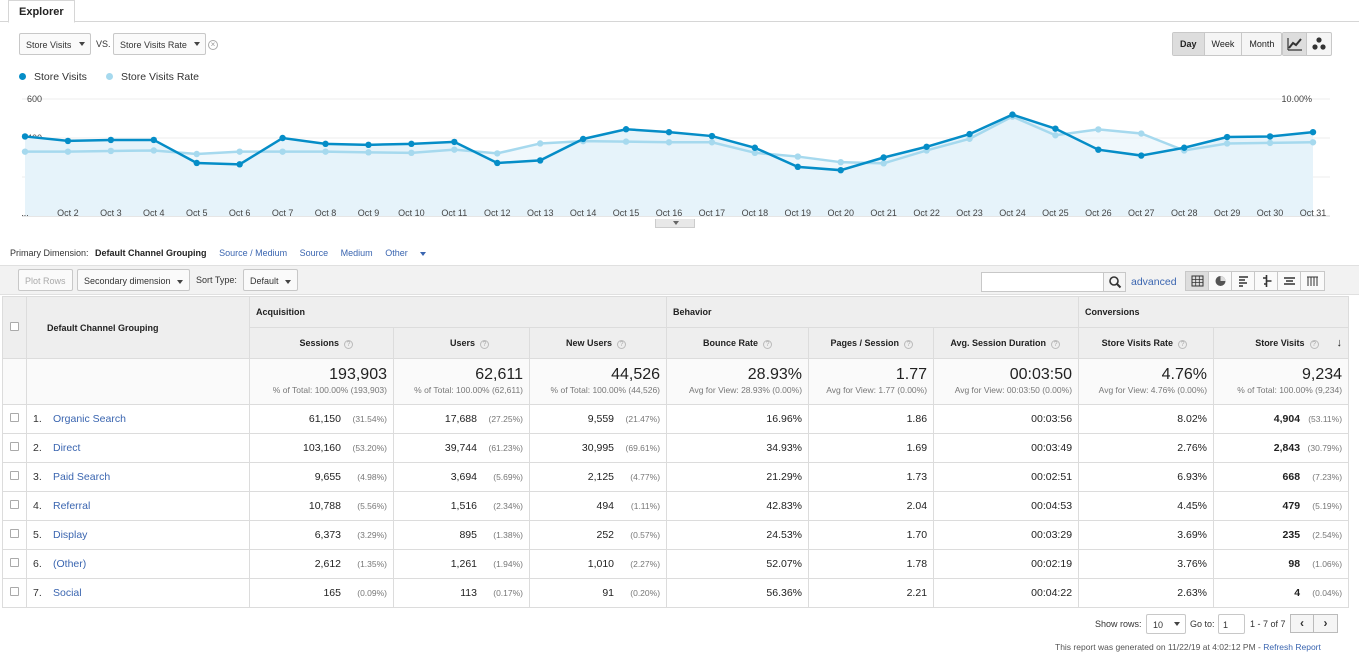 Image resolution: width=1359 pixels, height=665 pixels. What do you see at coordinates (89, 419) in the screenshot?
I see `row-dimension-link: Organic Search` at bounding box center [89, 419].